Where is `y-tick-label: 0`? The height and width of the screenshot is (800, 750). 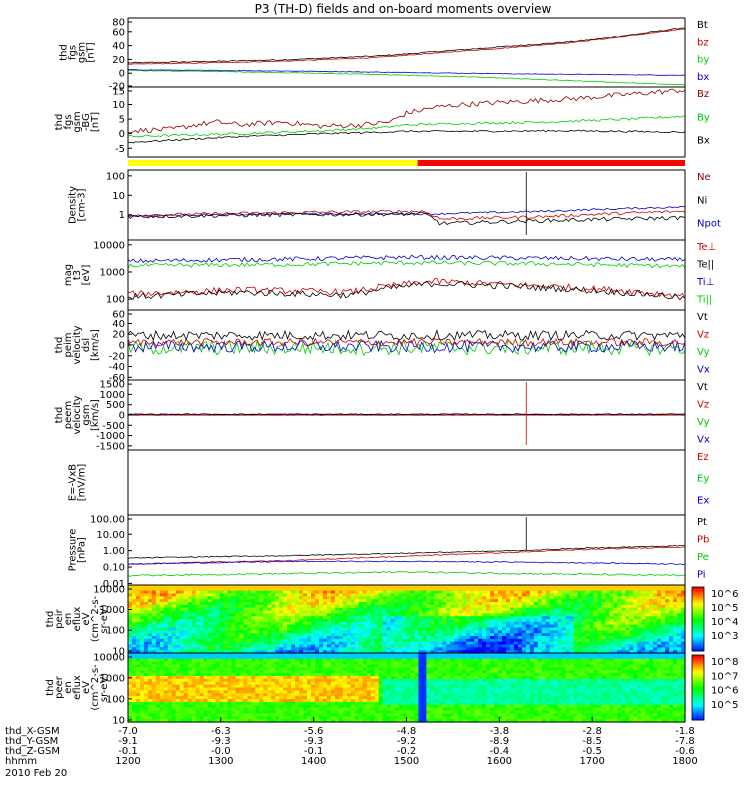 y-tick-label: 0 is located at coordinates (122, 74).